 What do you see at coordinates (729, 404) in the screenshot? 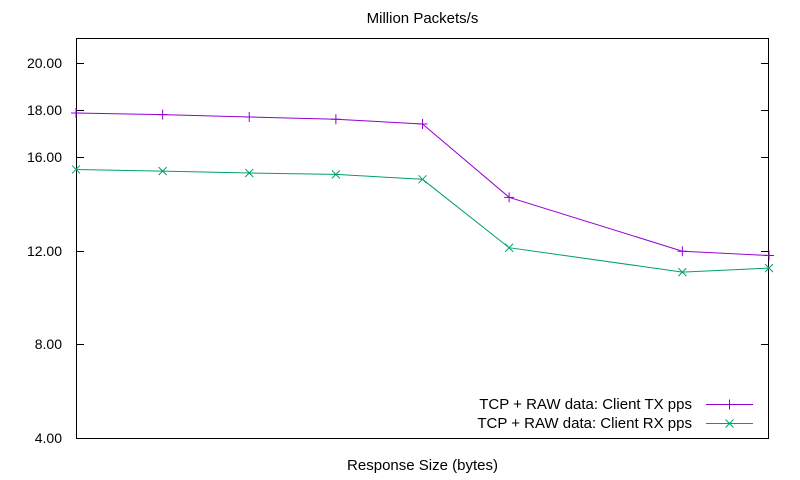
I see `legend-sample-tx` at bounding box center [729, 404].